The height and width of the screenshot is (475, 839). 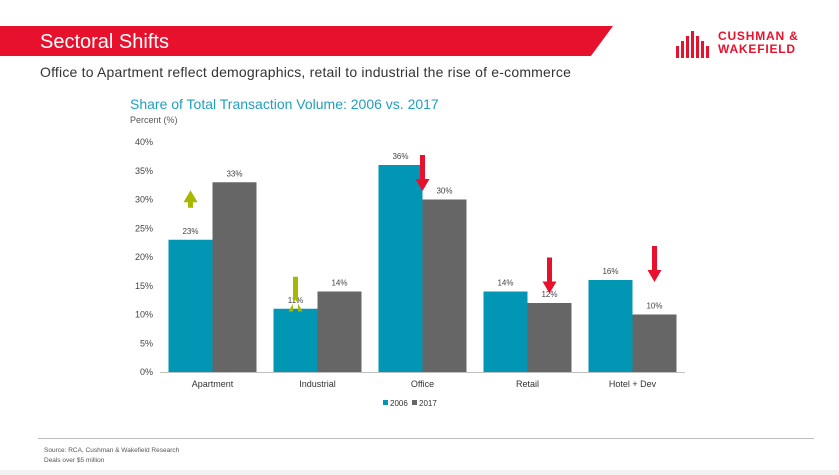 What do you see at coordinates (444, 191) in the screenshot?
I see `data-label: 30%` at bounding box center [444, 191].